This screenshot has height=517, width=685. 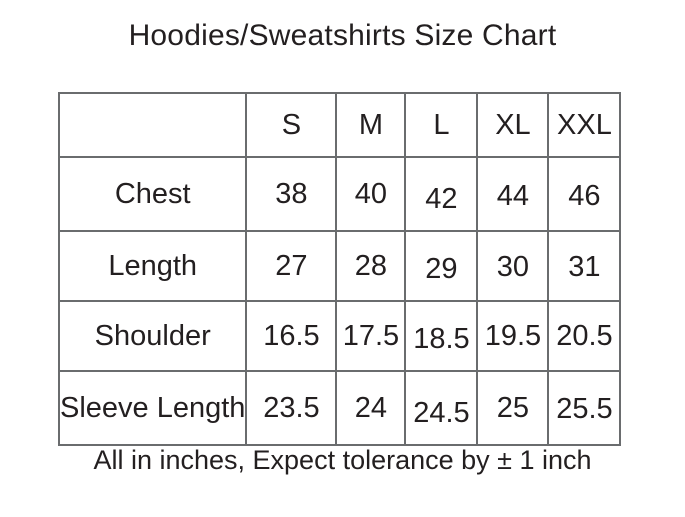 What do you see at coordinates (291, 336) in the screenshot?
I see `table-cell: 16.5` at bounding box center [291, 336].